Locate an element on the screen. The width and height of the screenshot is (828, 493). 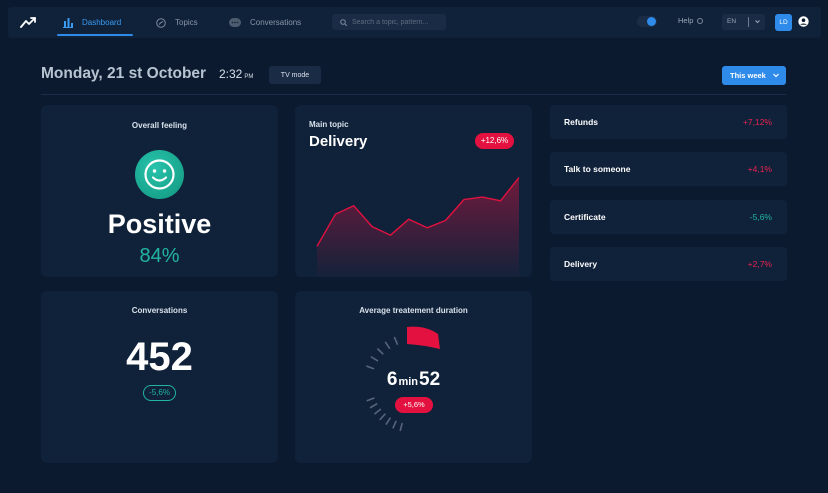
duration-gauge is located at coordinates (403, 379).